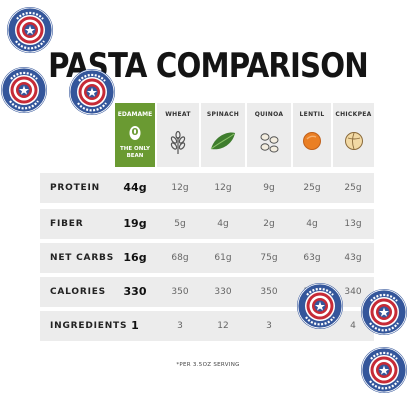 The image size is (416, 416). Describe the element at coordinates (223, 142) in the screenshot. I see `spinach-leaf-icon` at that location.